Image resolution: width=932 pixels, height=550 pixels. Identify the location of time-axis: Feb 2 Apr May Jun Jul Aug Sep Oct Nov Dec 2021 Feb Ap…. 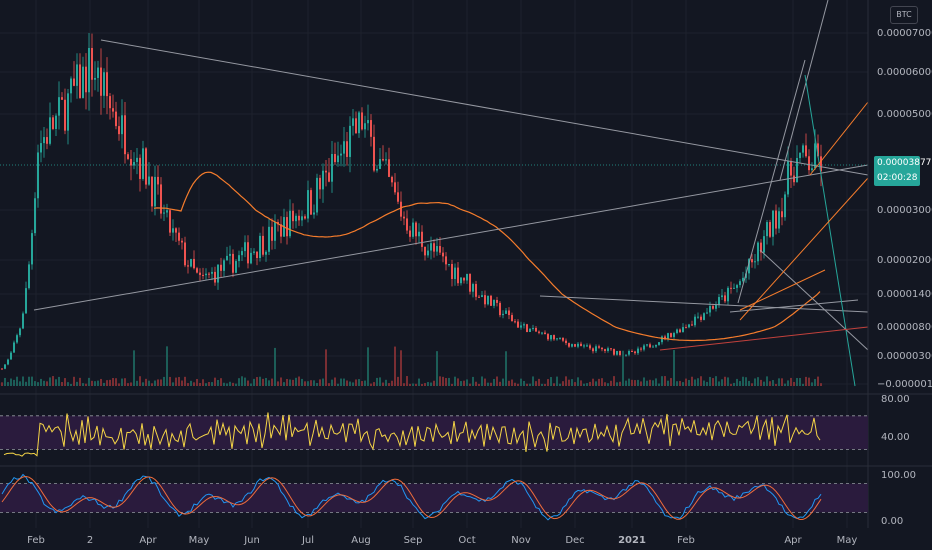
(442, 540).